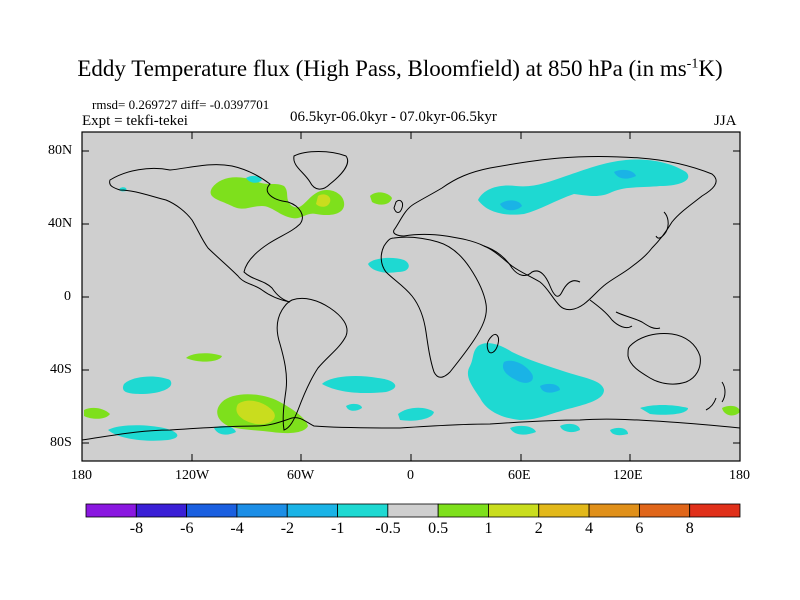 This screenshot has width=800, height=600. I want to click on title-tail: K), so click(710, 68).